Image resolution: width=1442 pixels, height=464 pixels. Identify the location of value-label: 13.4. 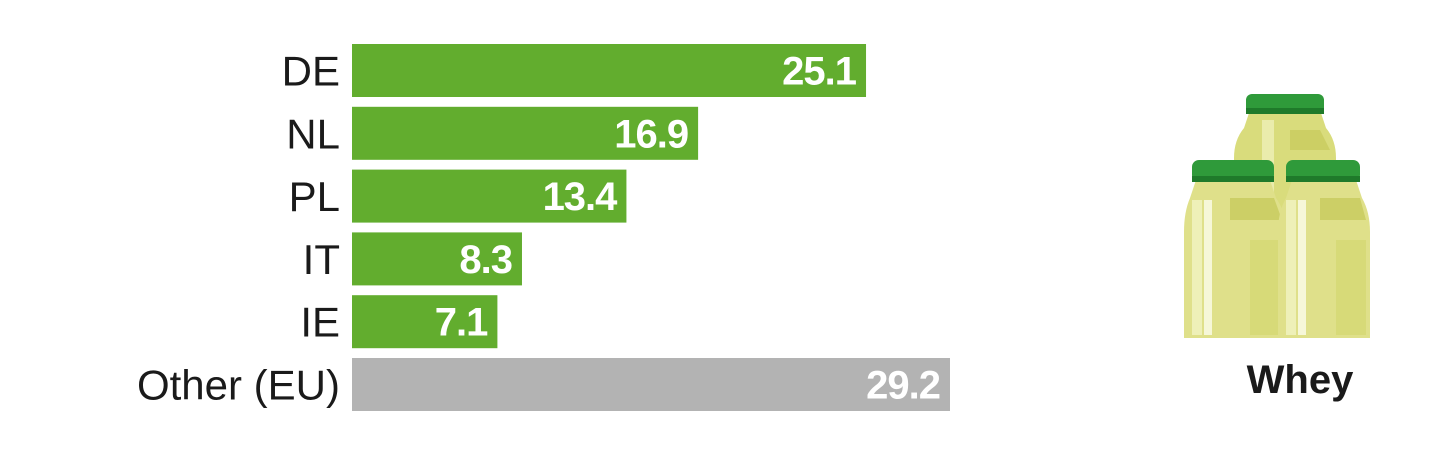
(581, 197).